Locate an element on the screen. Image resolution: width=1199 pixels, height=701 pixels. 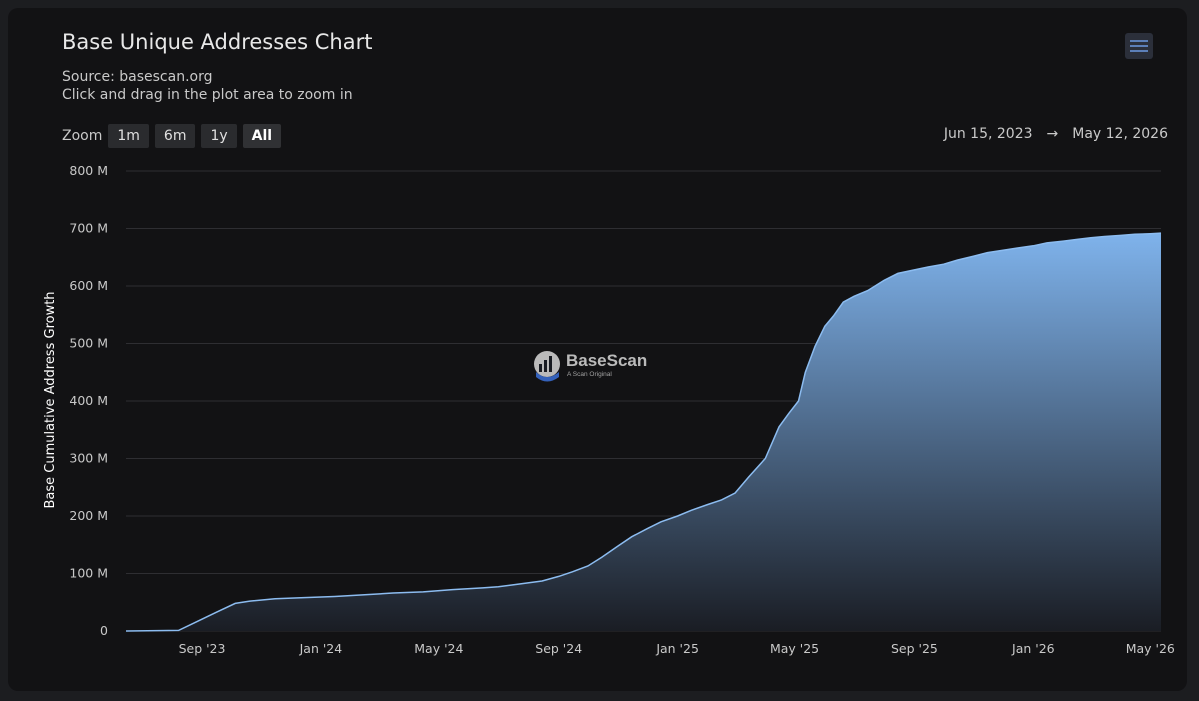
x-tick-label: Jan '24 is located at coordinates (321, 648).